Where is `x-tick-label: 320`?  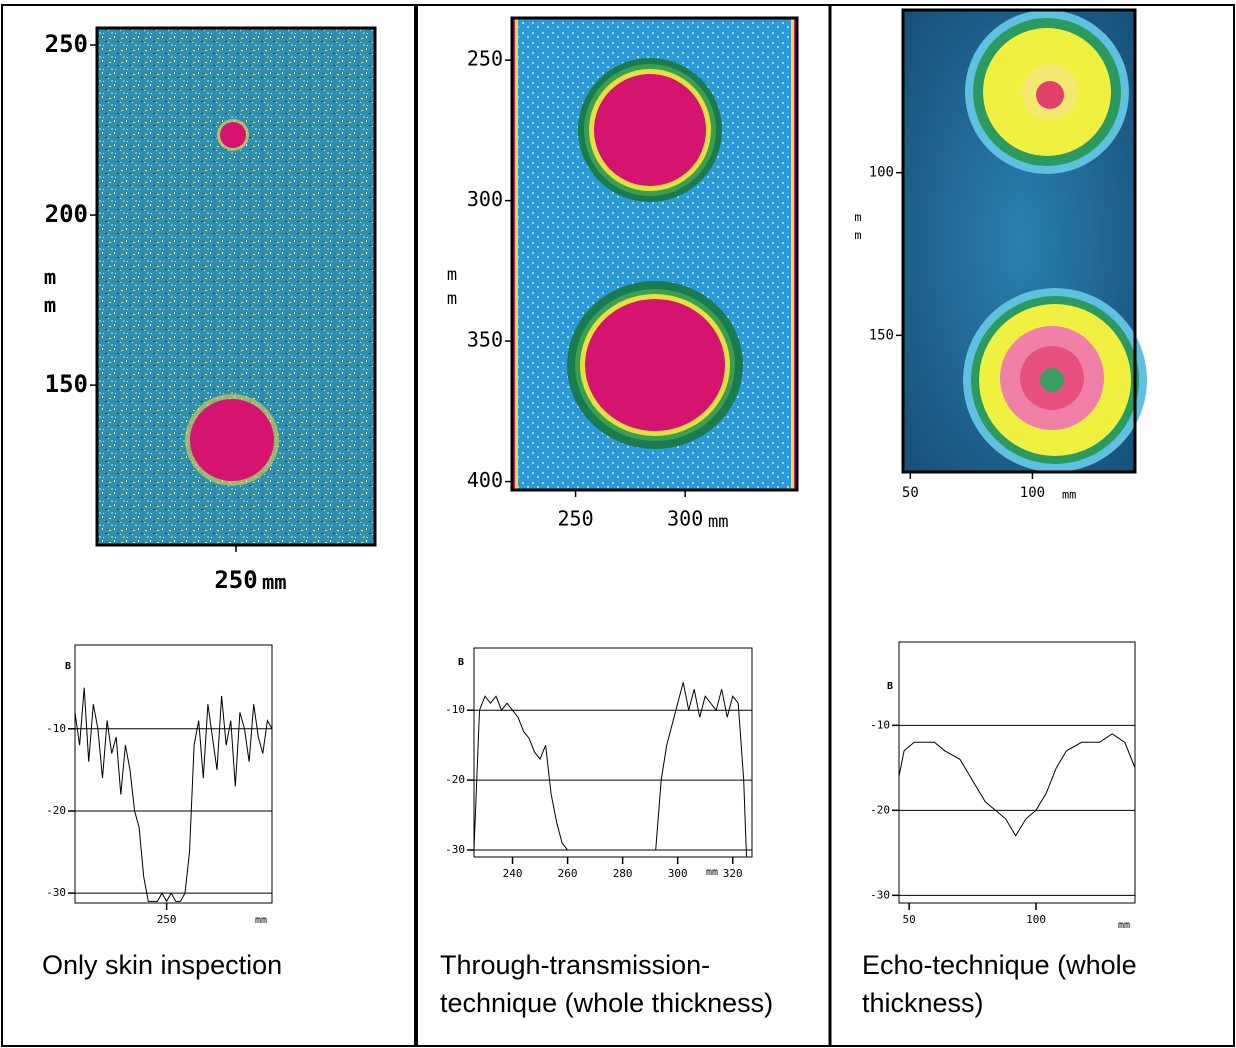 x-tick-label: 320 is located at coordinates (733, 873).